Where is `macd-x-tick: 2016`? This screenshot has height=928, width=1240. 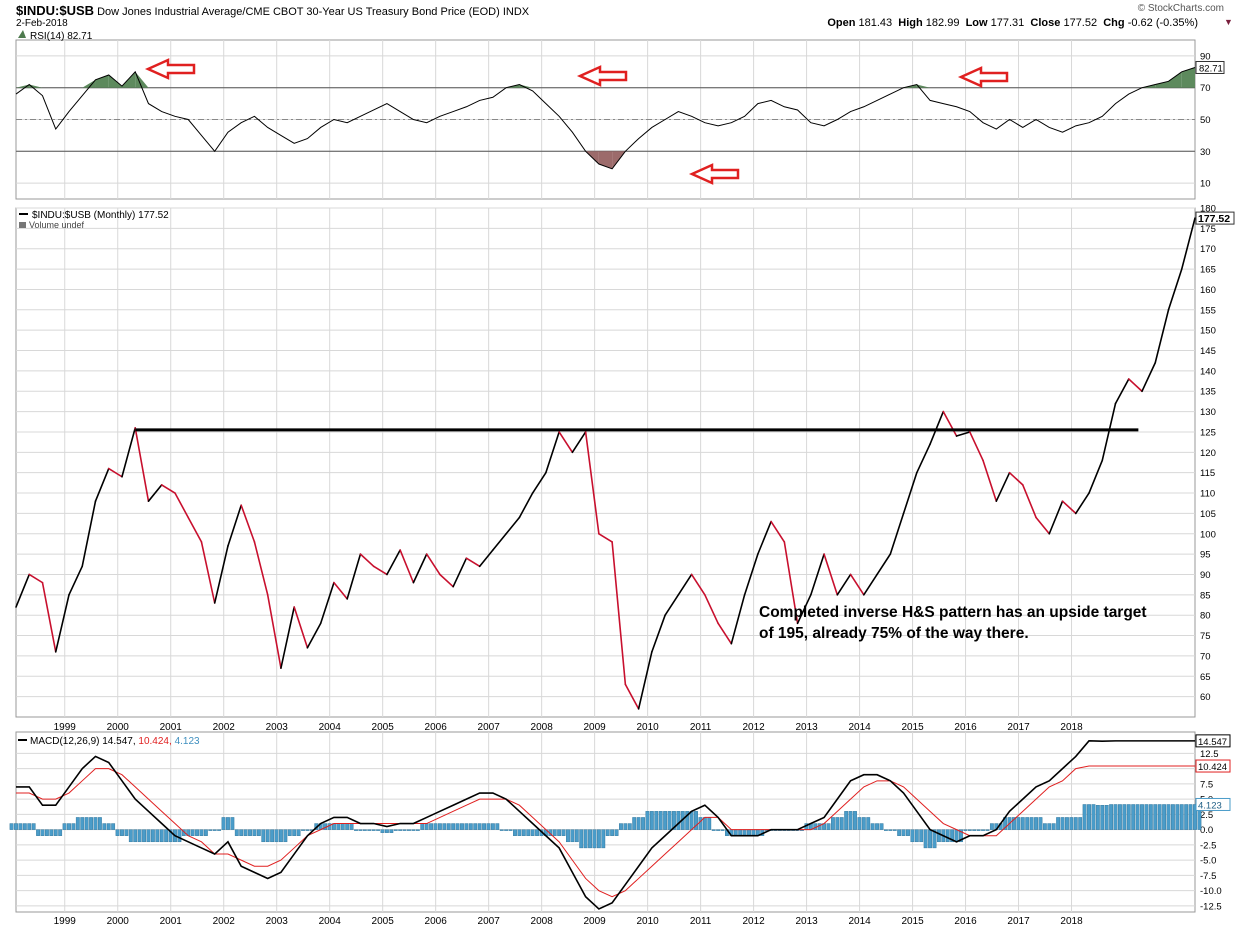 macd-x-tick: 2016 is located at coordinates (965, 921).